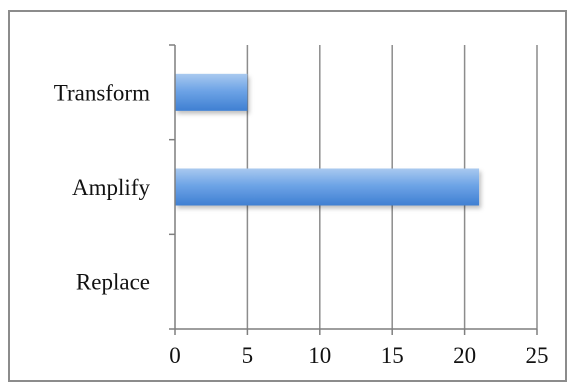 The image size is (577, 390). What do you see at coordinates (319, 355) in the screenshot?
I see `x-tick-label: 10` at bounding box center [319, 355].